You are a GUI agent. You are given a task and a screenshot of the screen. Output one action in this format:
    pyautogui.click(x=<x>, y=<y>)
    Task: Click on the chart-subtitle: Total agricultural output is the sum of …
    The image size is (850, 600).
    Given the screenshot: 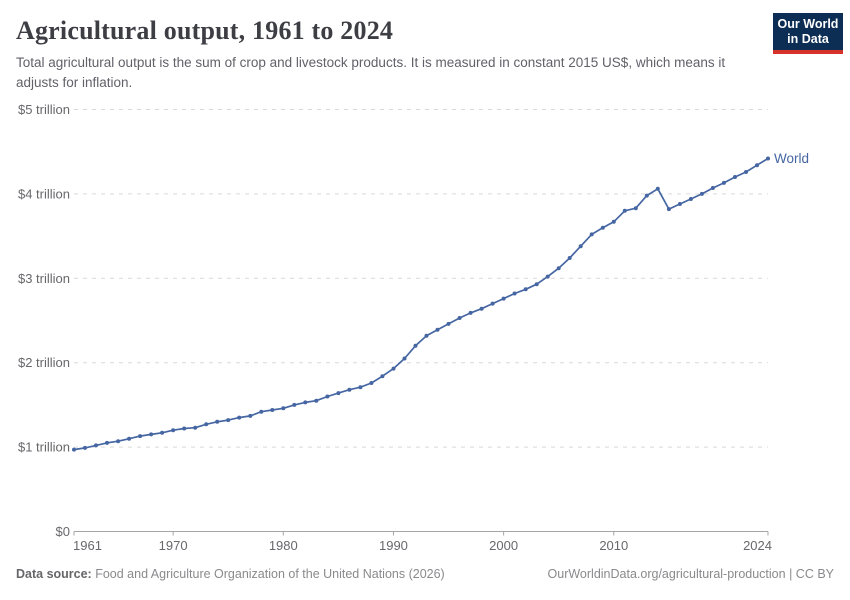 What is the action you would take?
    pyautogui.click(x=371, y=72)
    